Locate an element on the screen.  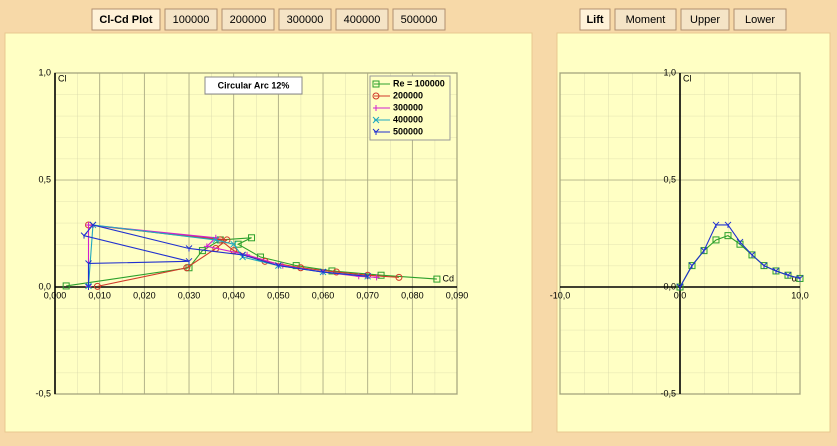
tab: 300000 is located at coordinates (305, 19).